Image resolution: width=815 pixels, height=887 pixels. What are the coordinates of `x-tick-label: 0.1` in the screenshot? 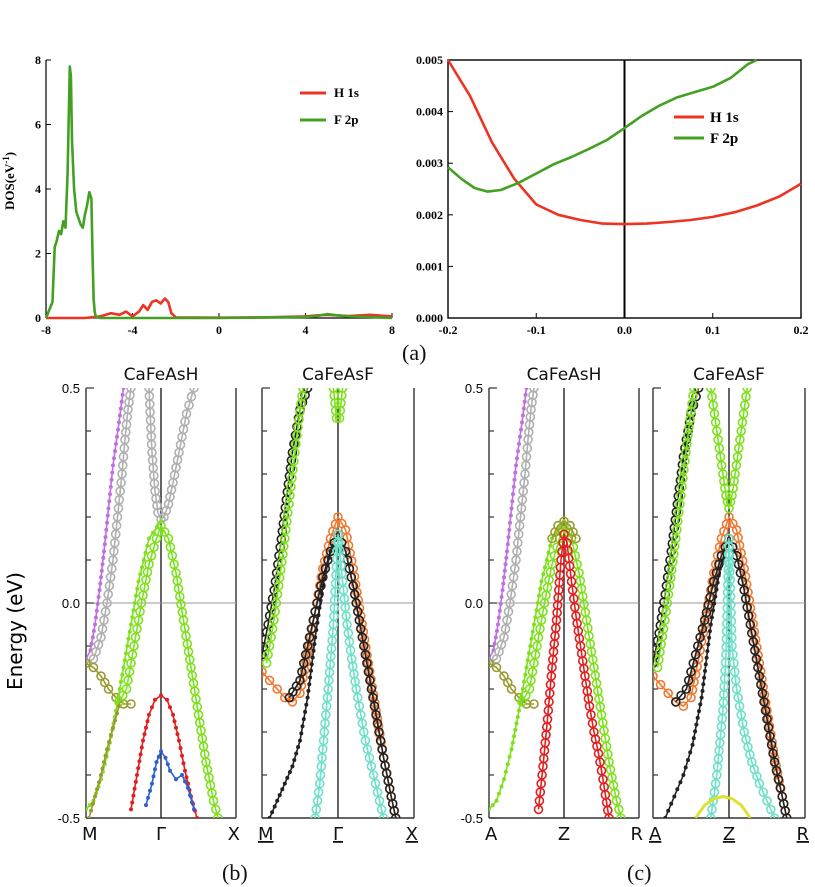 It's located at (712, 330).